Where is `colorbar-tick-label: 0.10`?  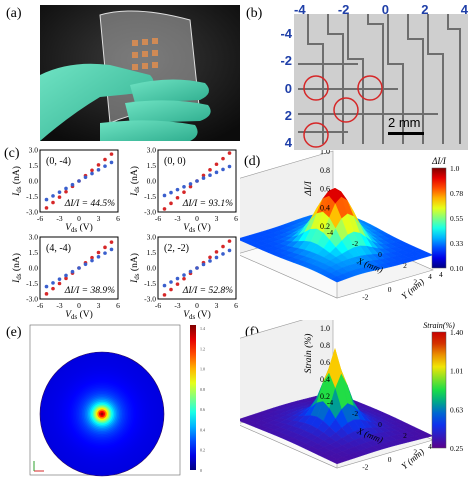
colorbar-tick-label: 0.10 is located at coordinates (456, 268).